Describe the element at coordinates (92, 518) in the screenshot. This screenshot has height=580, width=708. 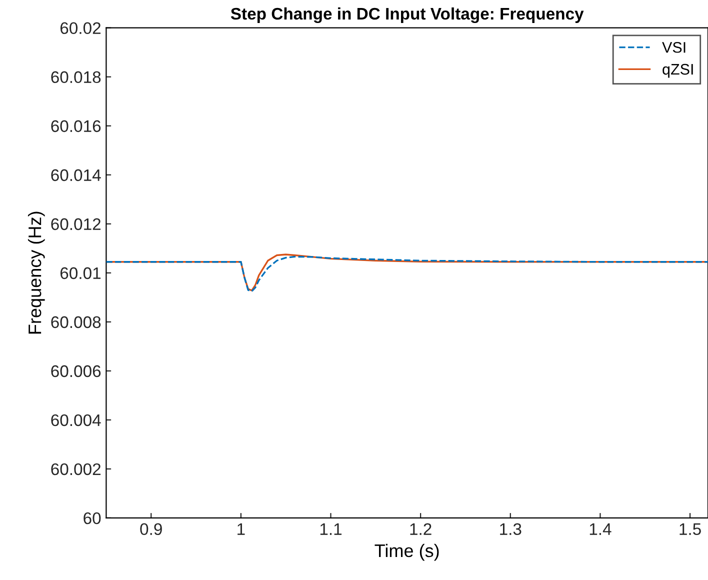
I see `y-tick-label: 60` at that location.